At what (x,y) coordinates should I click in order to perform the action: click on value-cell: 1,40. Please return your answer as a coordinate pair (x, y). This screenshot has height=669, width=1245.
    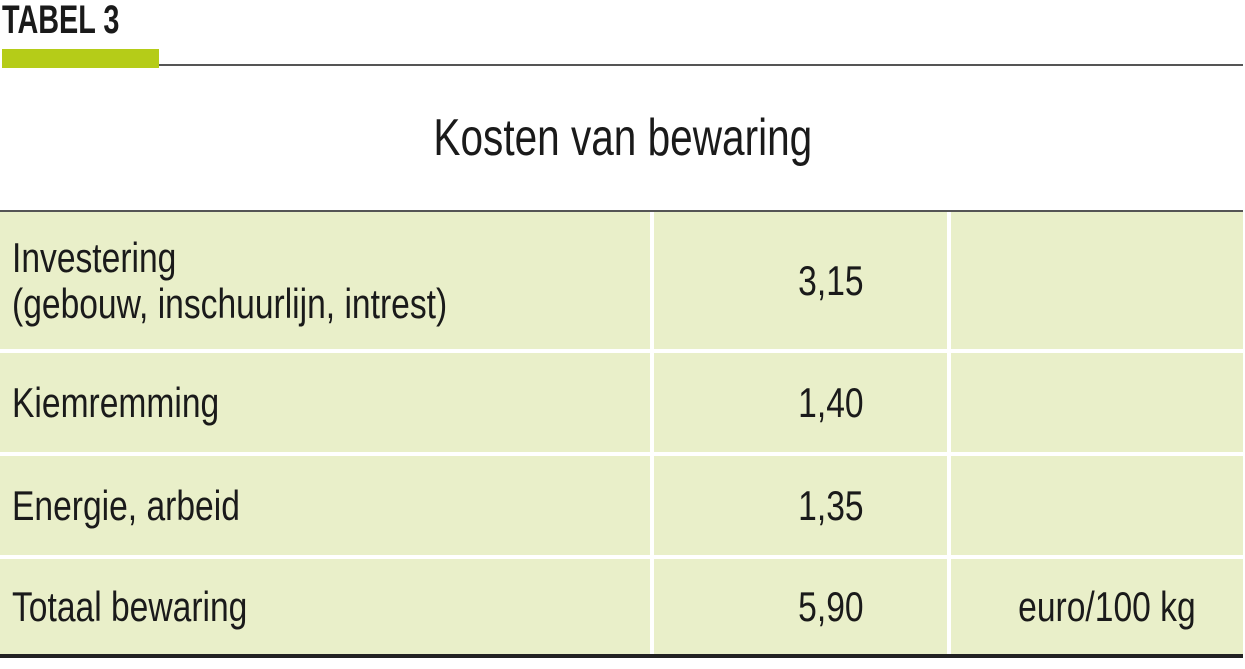
    Looking at the image, I should click on (798, 402).